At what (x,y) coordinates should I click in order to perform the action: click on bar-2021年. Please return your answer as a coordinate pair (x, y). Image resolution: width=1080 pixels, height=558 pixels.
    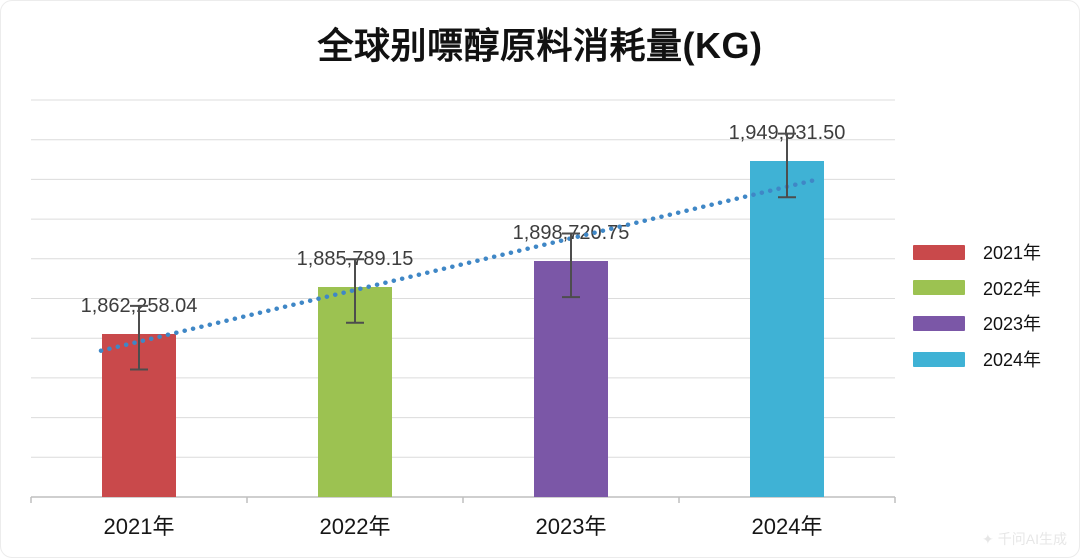
    Looking at the image, I should click on (139, 415).